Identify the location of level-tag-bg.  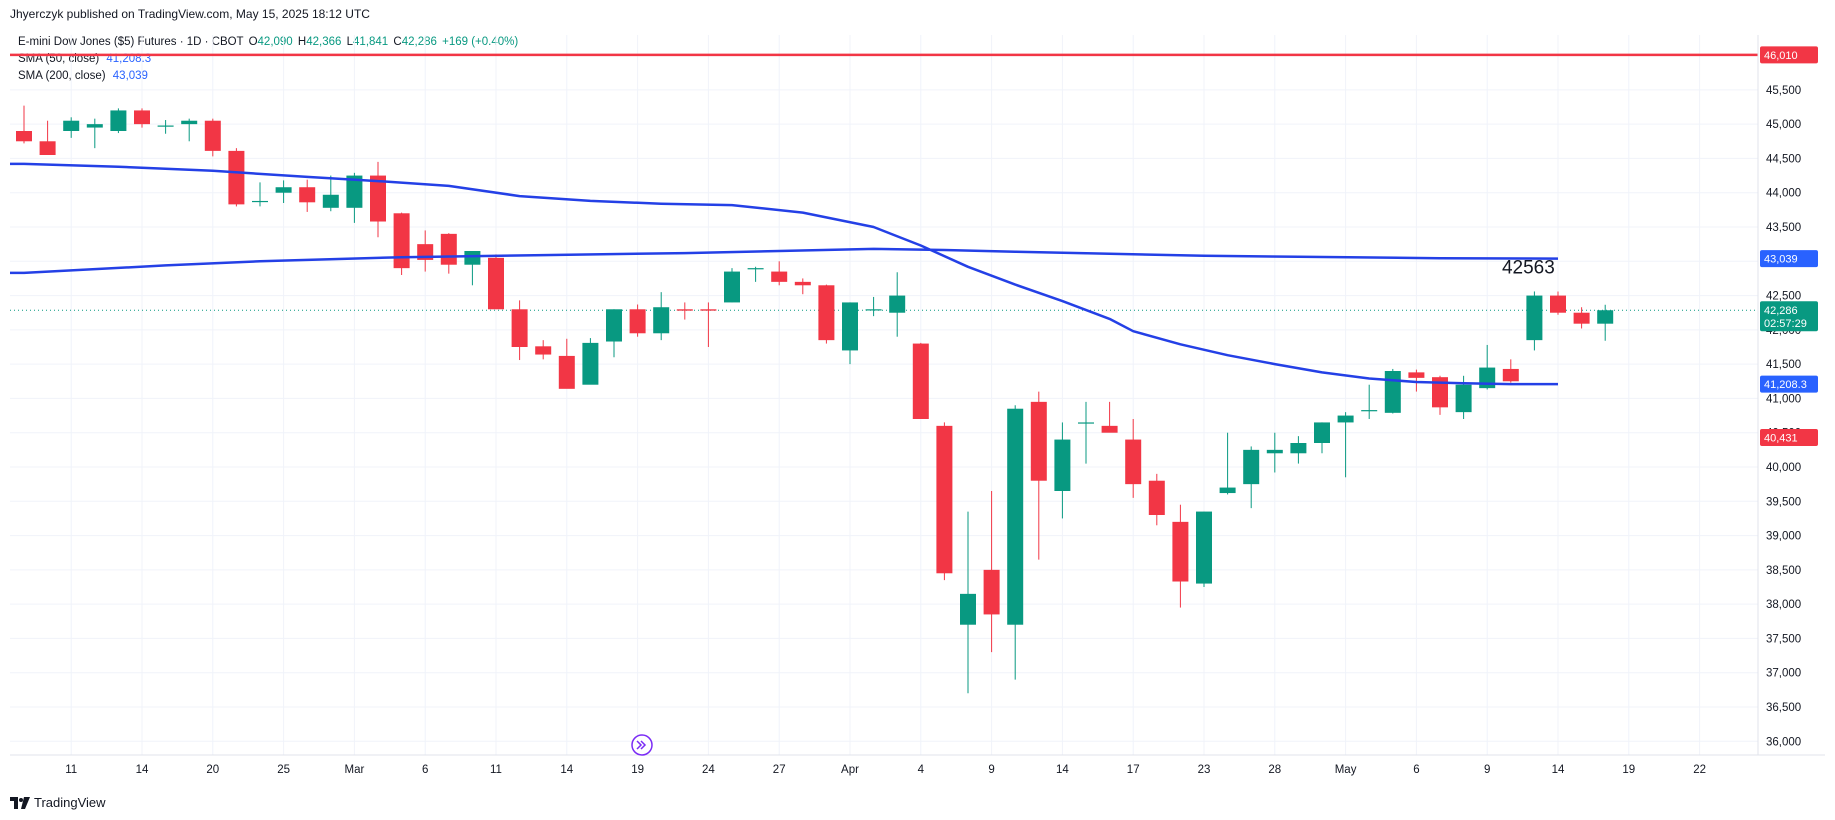
(1789, 437).